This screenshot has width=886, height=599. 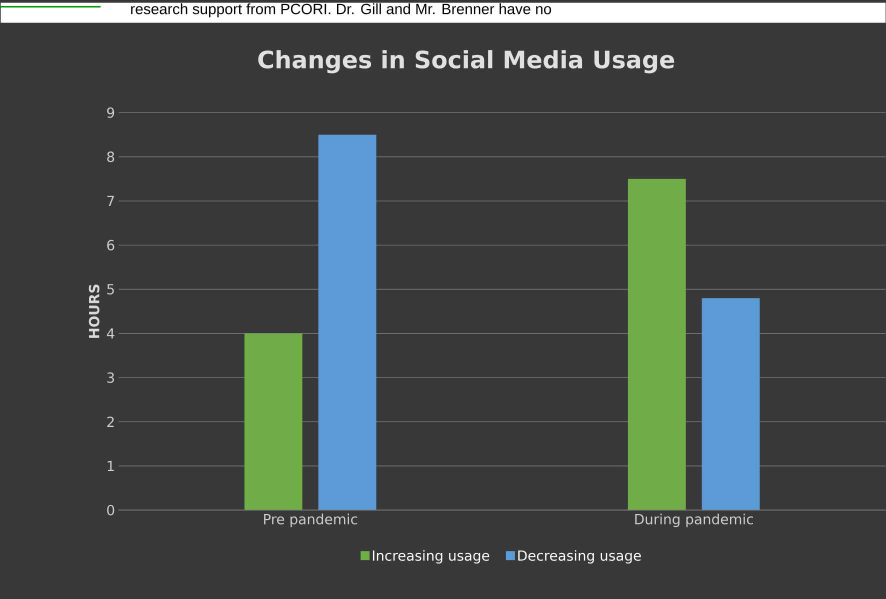 What do you see at coordinates (579, 557) in the screenshot?
I see `legend-label: Decreasing usage` at bounding box center [579, 557].